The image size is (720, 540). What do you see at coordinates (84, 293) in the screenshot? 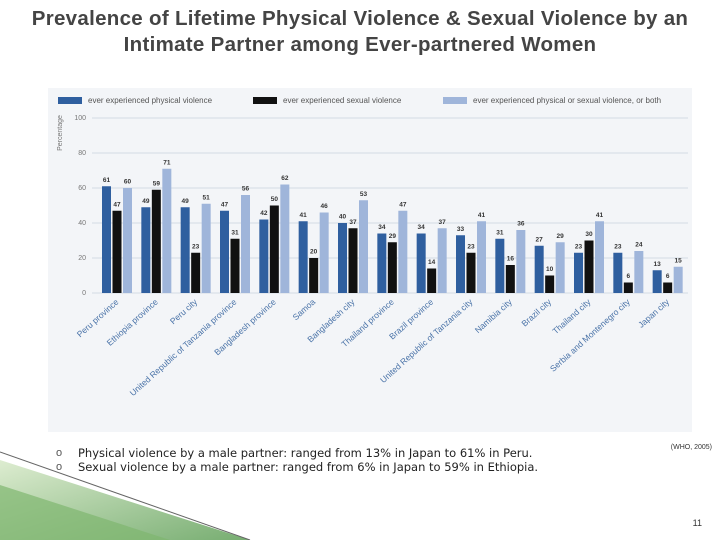
I see `y-tick-label: 0` at bounding box center [84, 293].